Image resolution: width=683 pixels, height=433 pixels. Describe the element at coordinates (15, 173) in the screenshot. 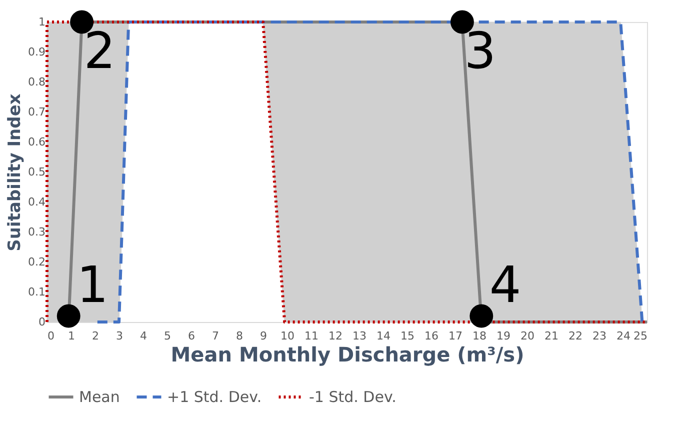

I see `y-axis-title: Suitability Index` at that location.